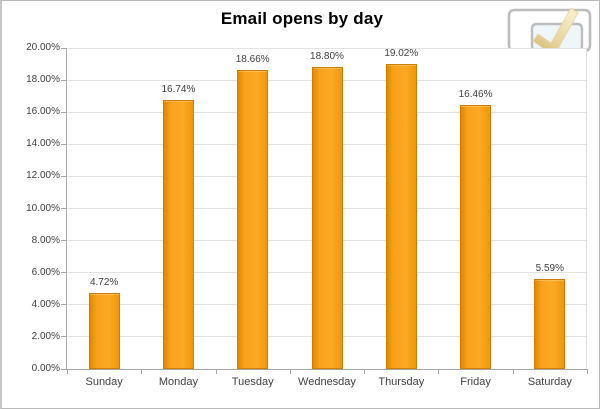  Describe the element at coordinates (252, 59) in the screenshot. I see `bar-value-label: 18.66%` at that location.